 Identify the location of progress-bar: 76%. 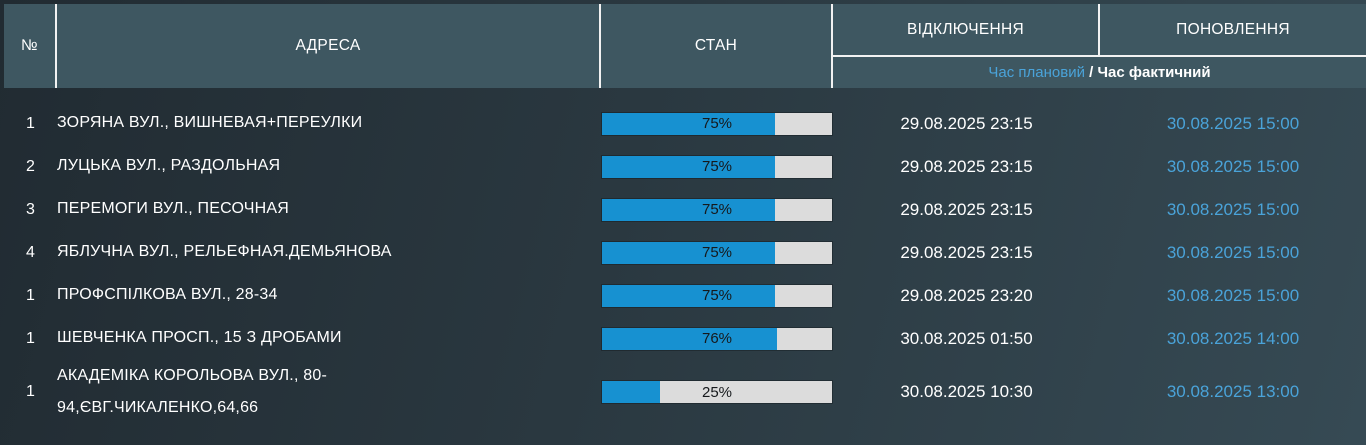
(717, 338).